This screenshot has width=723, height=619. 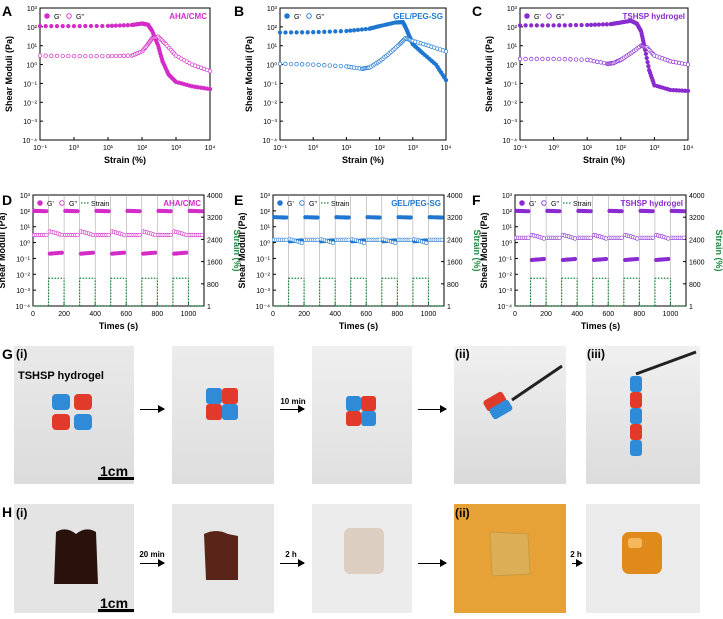 I want to click on y-axis-label-B: Shear Moduli (Pa), so click(x=249, y=74).